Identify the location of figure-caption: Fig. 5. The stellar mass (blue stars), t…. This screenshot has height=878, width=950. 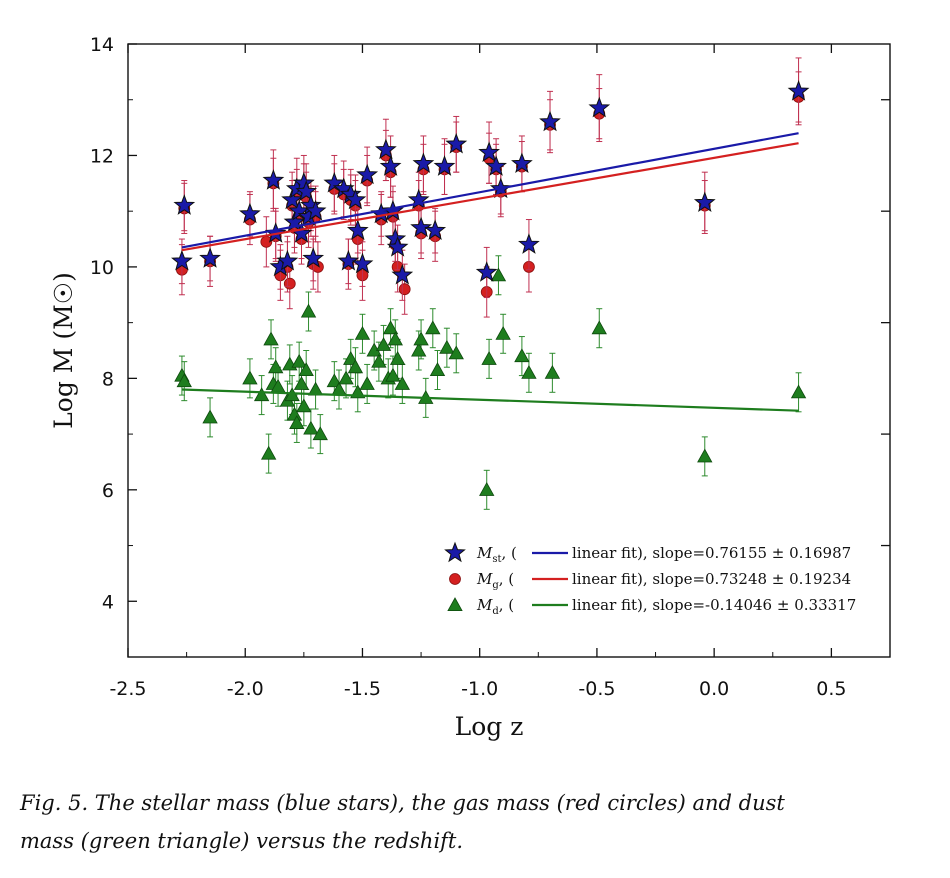
(477, 822).